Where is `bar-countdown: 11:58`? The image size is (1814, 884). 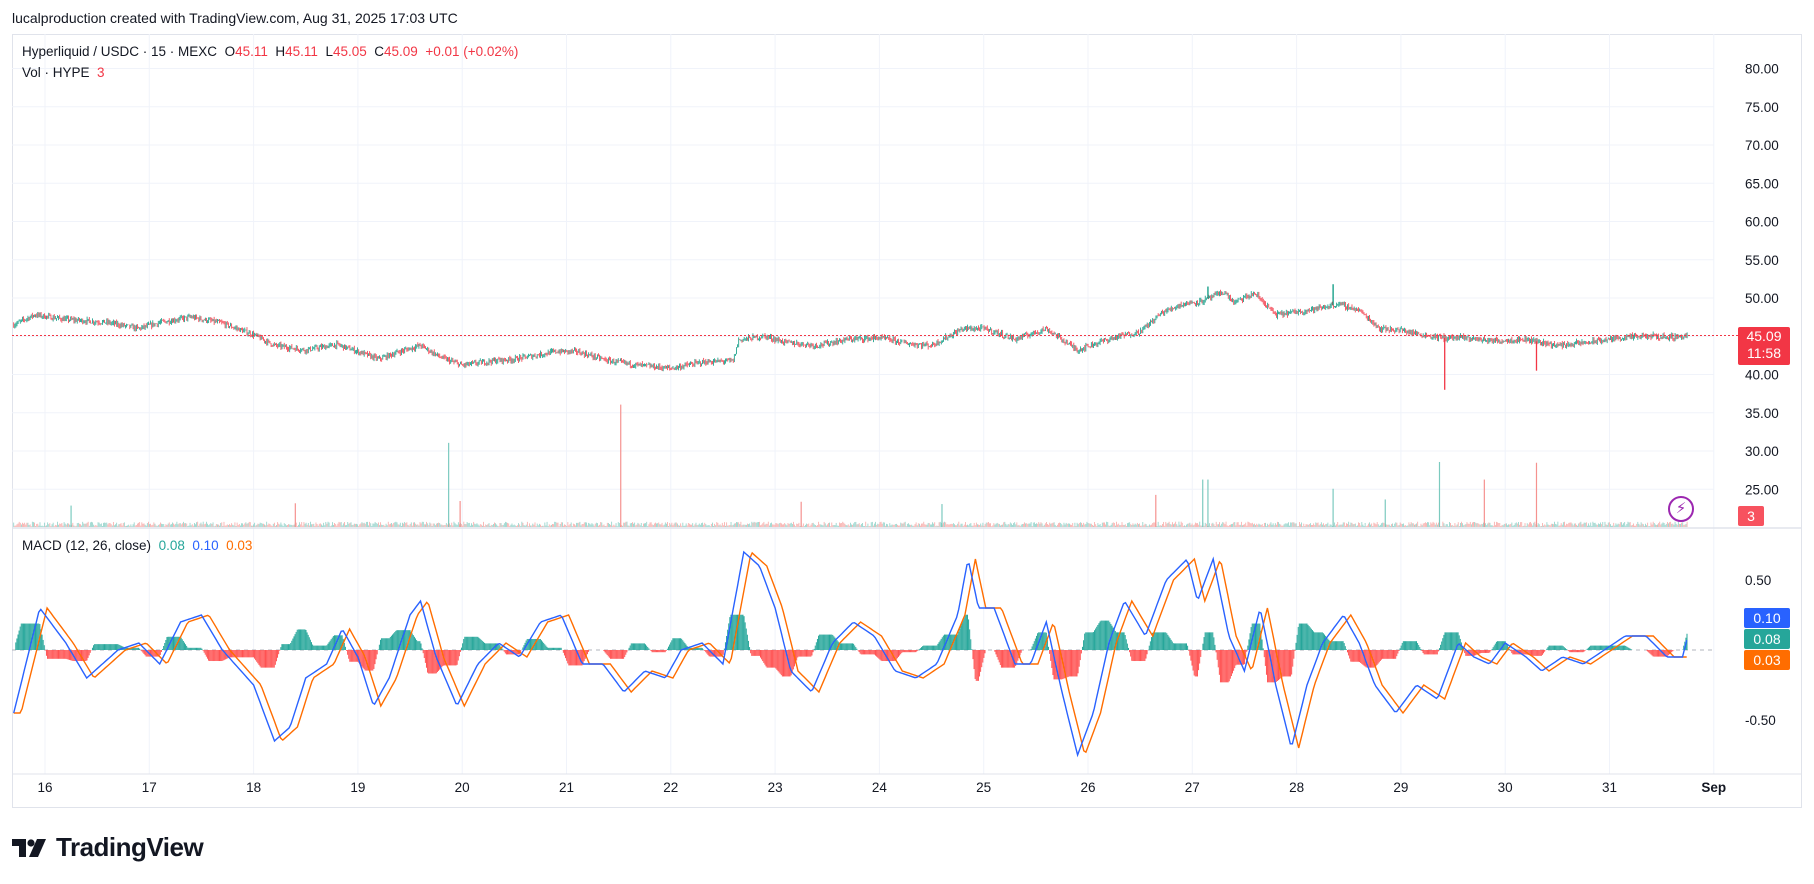
bar-countdown: 11:58 is located at coordinates (1764, 353).